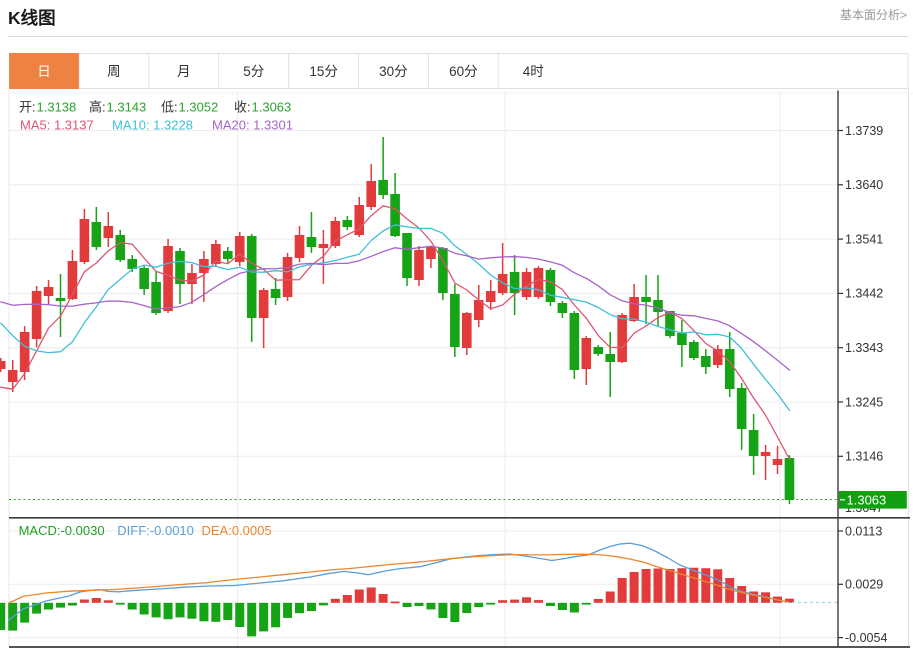  What do you see at coordinates (863, 531) in the screenshot?
I see `svg-text: 0.0113` at bounding box center [863, 531].